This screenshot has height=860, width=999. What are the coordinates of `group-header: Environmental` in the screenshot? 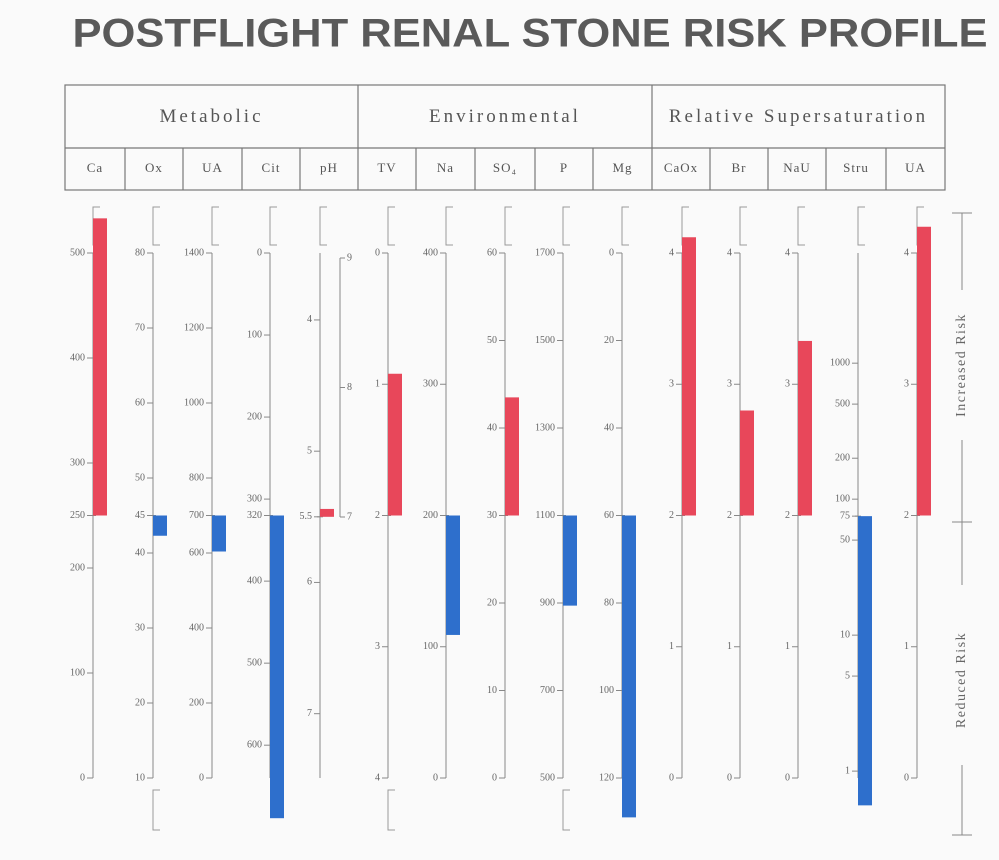 It's located at (505, 116).